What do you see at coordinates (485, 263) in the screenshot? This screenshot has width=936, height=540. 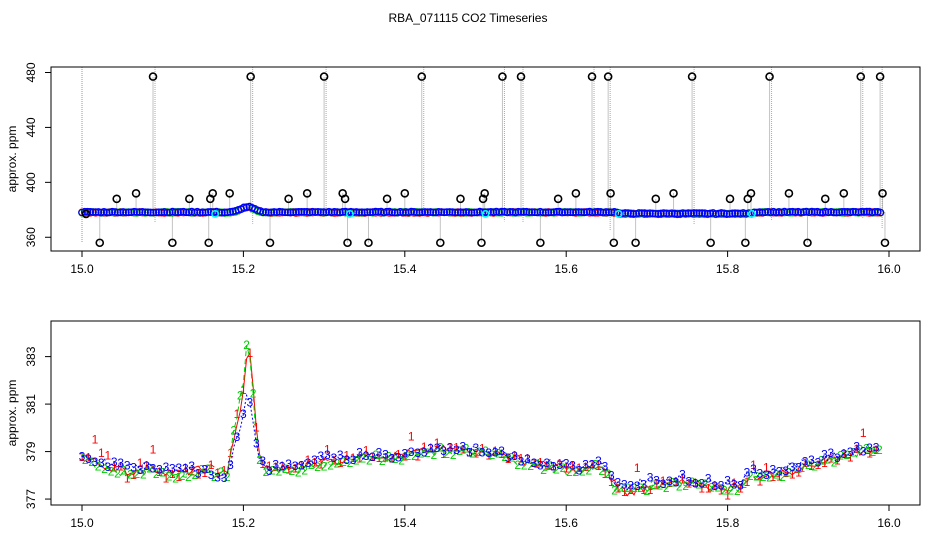 I see `top-x-axis: 15.0 15.2 15.4 15.6 15.8 16.0` at bounding box center [485, 263].